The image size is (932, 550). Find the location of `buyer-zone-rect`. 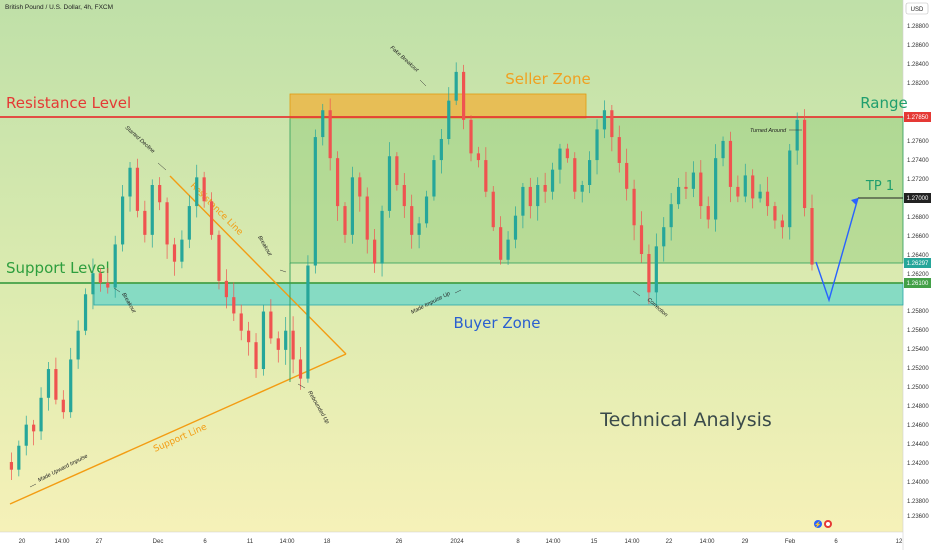

buyer-zone-rect is located at coordinates (498, 294).